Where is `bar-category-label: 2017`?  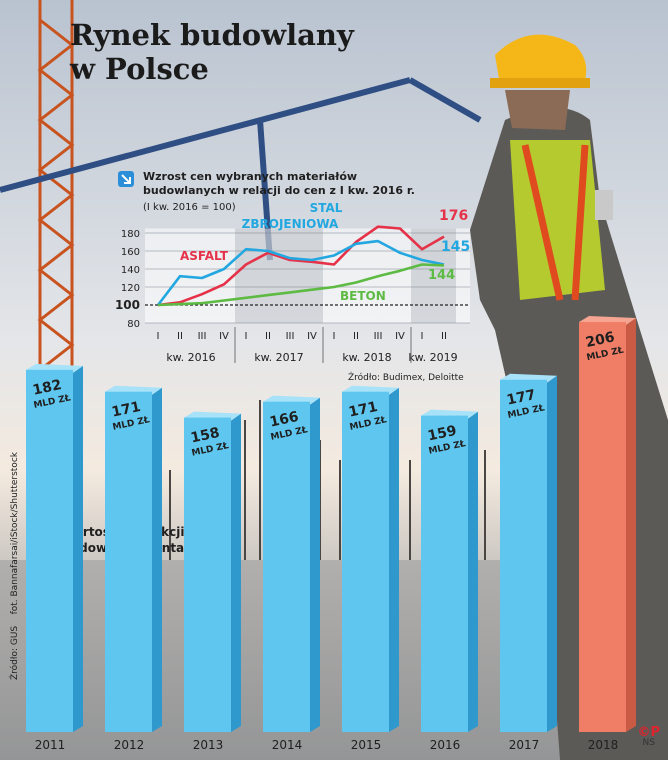
bar-category-label: 2017 is located at coordinates (524, 745).